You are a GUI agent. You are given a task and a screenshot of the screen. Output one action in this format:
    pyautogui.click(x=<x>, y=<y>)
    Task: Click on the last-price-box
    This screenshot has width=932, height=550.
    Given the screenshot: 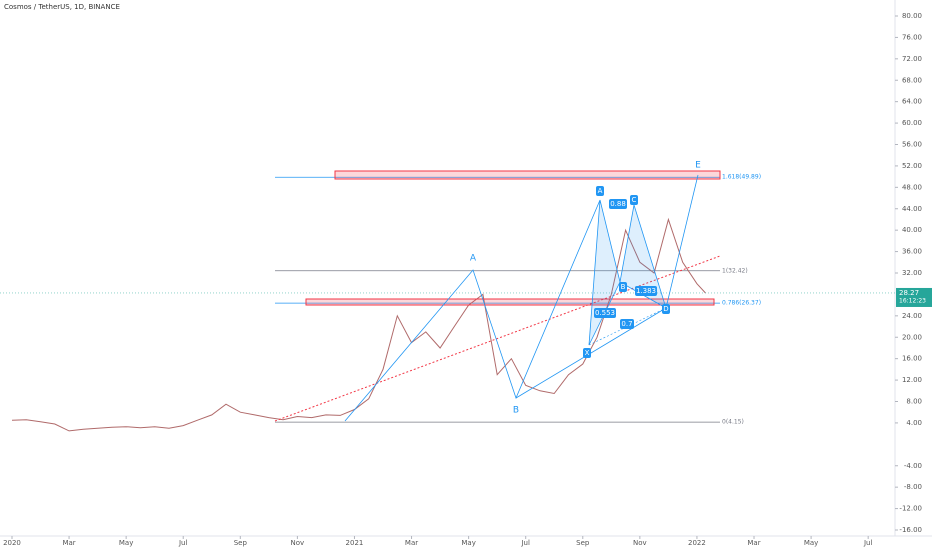 What is the action you would take?
    pyautogui.click(x=914, y=297)
    